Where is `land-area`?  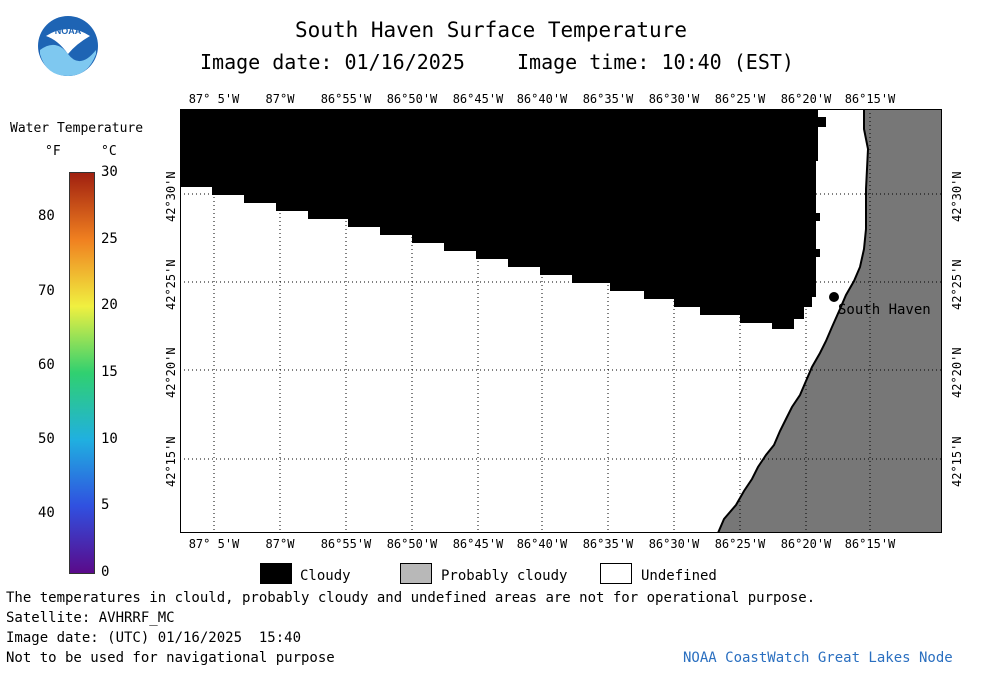 land-area is located at coordinates (830, 321).